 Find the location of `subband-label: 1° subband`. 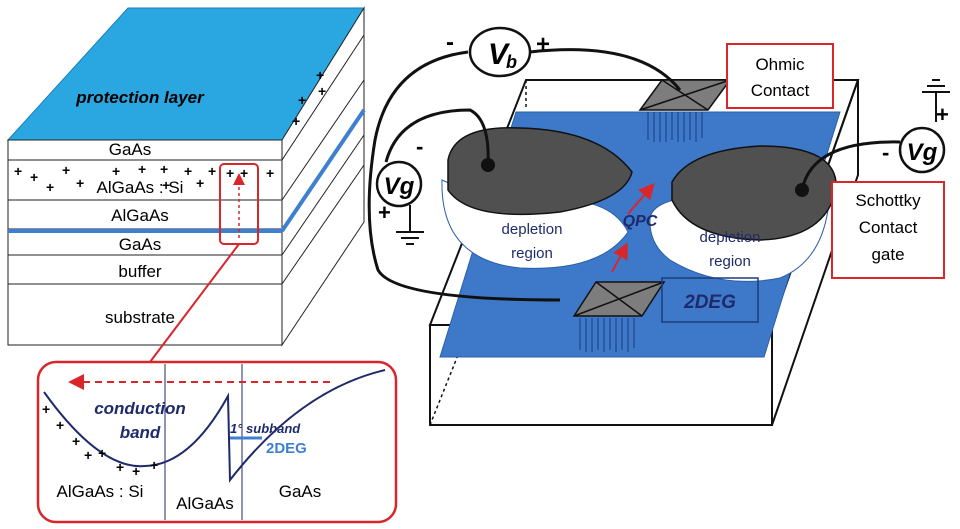

subband-label: 1° subband is located at coordinates (265, 428).